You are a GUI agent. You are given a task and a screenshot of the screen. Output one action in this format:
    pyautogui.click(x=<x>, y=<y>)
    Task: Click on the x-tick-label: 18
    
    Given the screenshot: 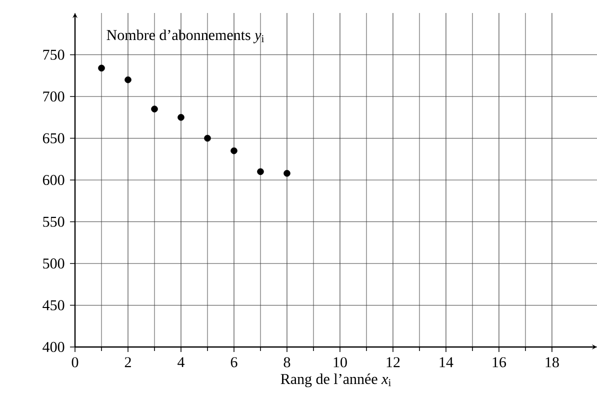 What is the action you would take?
    pyautogui.click(x=552, y=362)
    